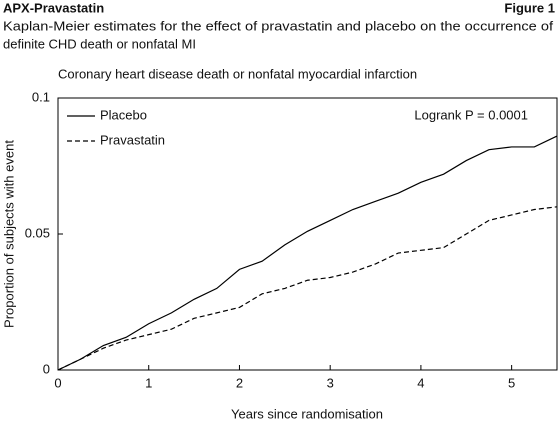 The width and height of the screenshot is (559, 428). What do you see at coordinates (307, 413) in the screenshot?
I see `x-axis-label: Years since randomisation` at bounding box center [307, 413].